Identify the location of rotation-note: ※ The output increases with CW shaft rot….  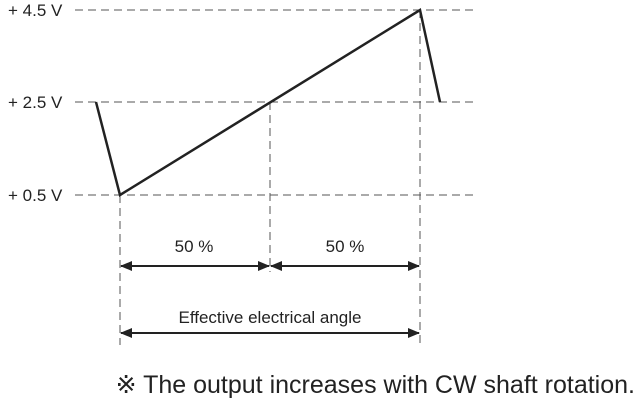
(375, 385).